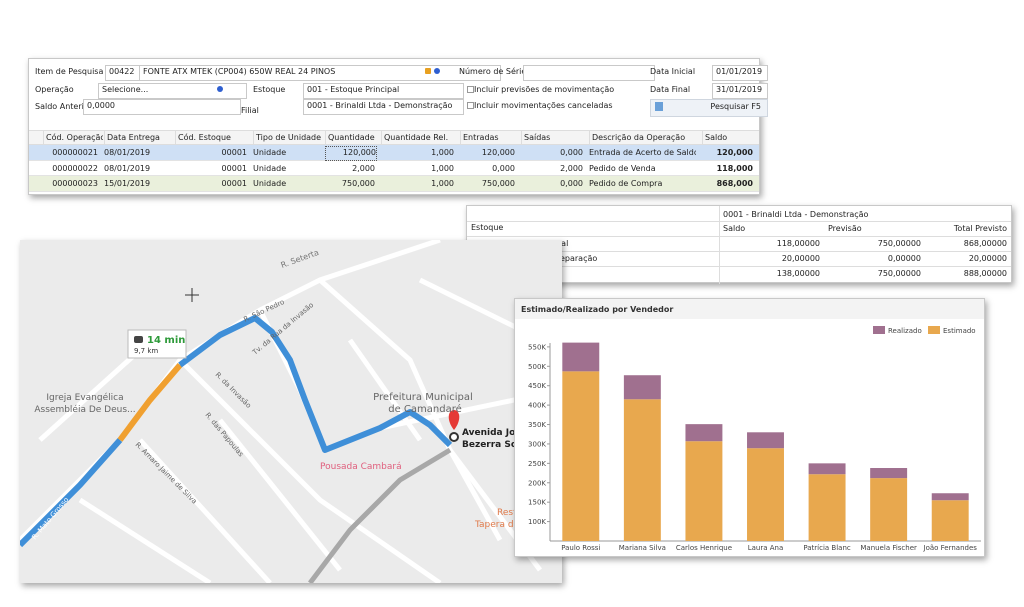 The height and width of the screenshot is (607, 1024). What do you see at coordinates (749, 309) in the screenshot?
I see `chart-title-bar` at bounding box center [749, 309].